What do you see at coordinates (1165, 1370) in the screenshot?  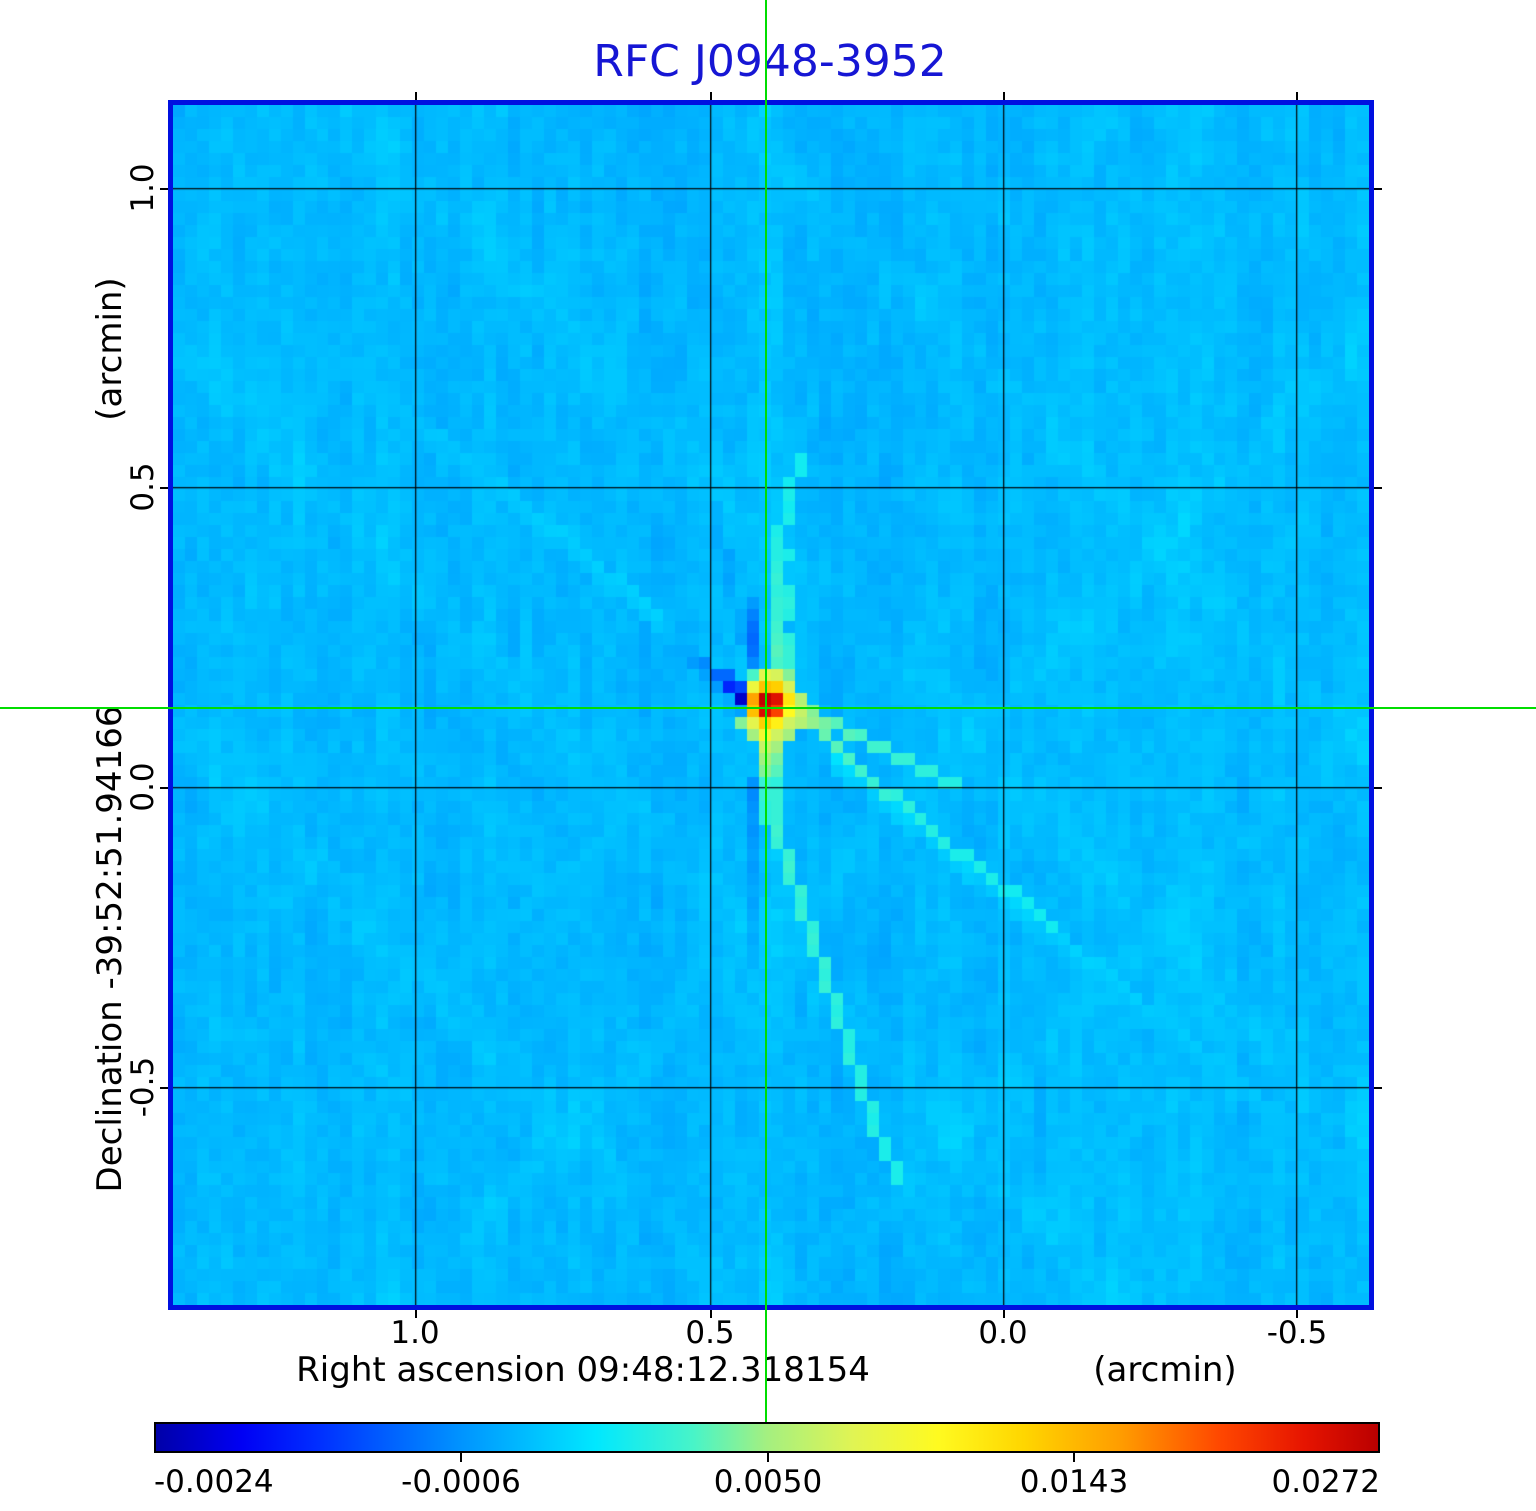 I see `x-axis-unit-label: (arcmin)` at bounding box center [1165, 1370].